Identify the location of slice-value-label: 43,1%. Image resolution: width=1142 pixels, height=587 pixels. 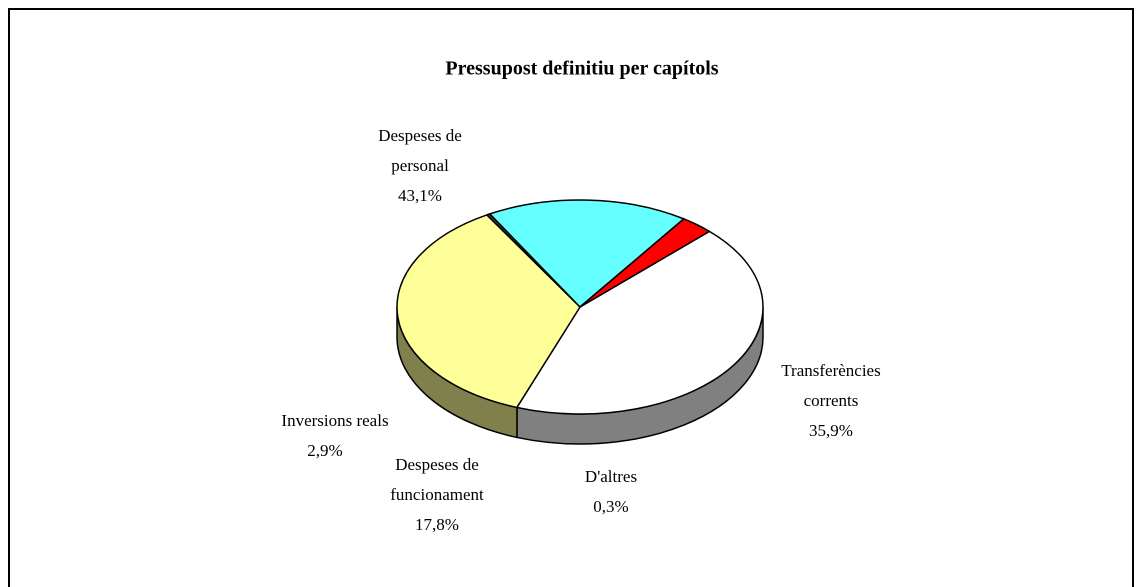
(420, 195).